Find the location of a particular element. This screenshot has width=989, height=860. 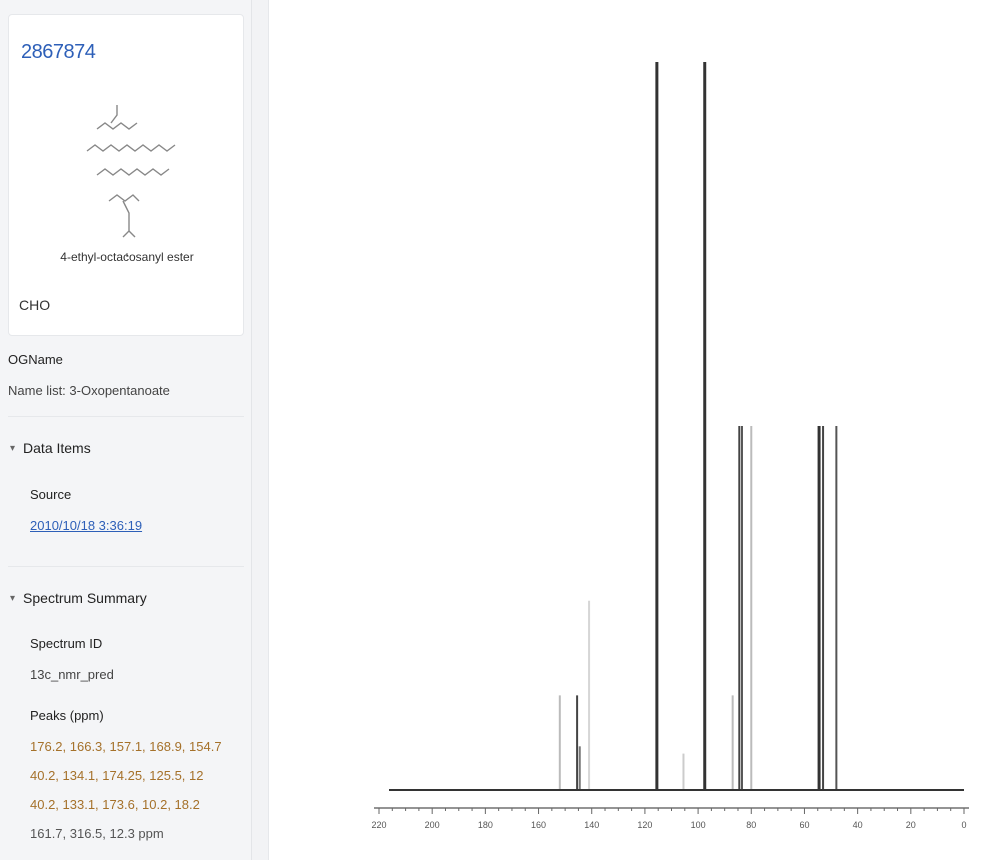

peak-list-line: 40.2, 134.1, 174.25, 125.5, 12 is located at coordinates (117, 775).